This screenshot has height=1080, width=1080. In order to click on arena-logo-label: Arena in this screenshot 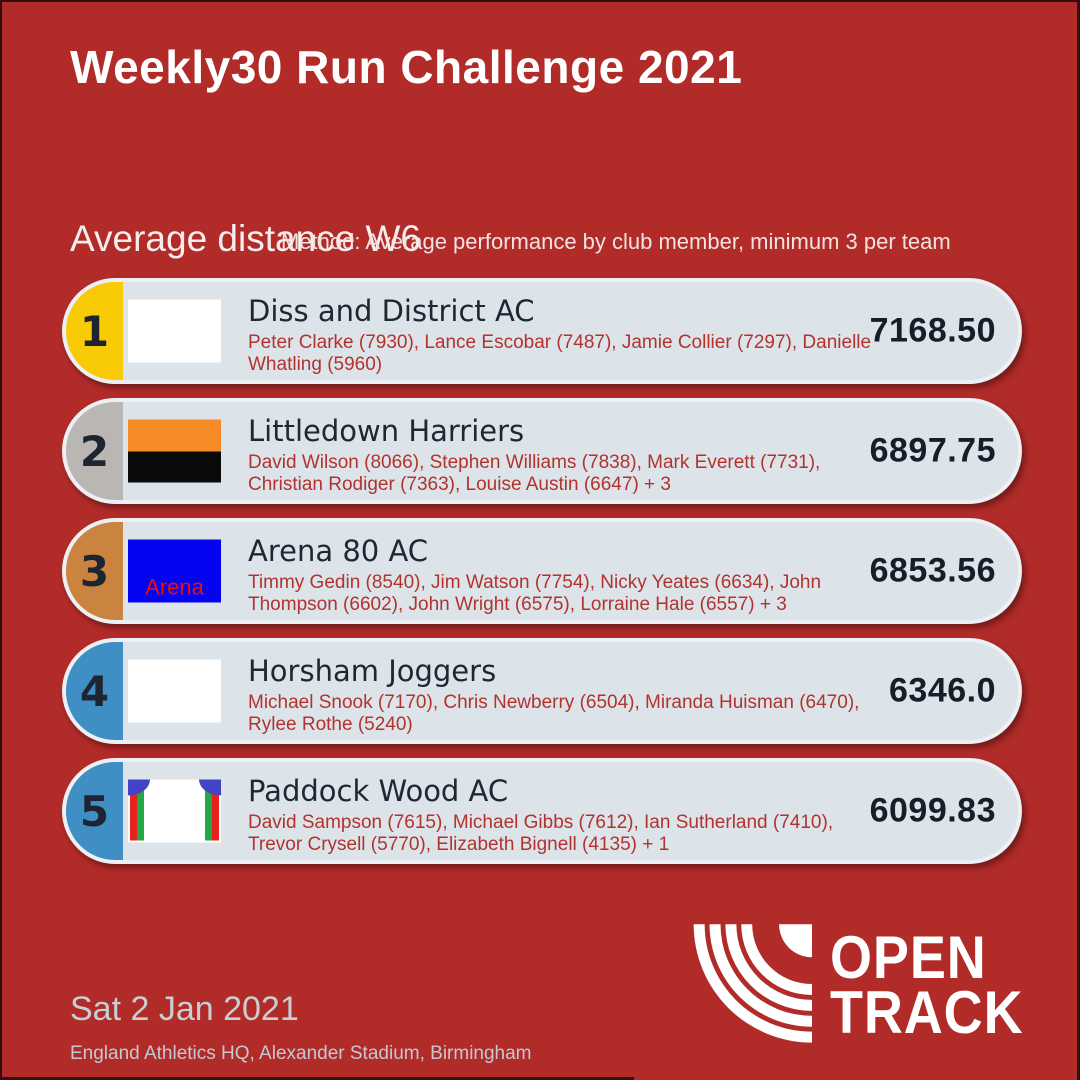, I will do `click(174, 587)`.